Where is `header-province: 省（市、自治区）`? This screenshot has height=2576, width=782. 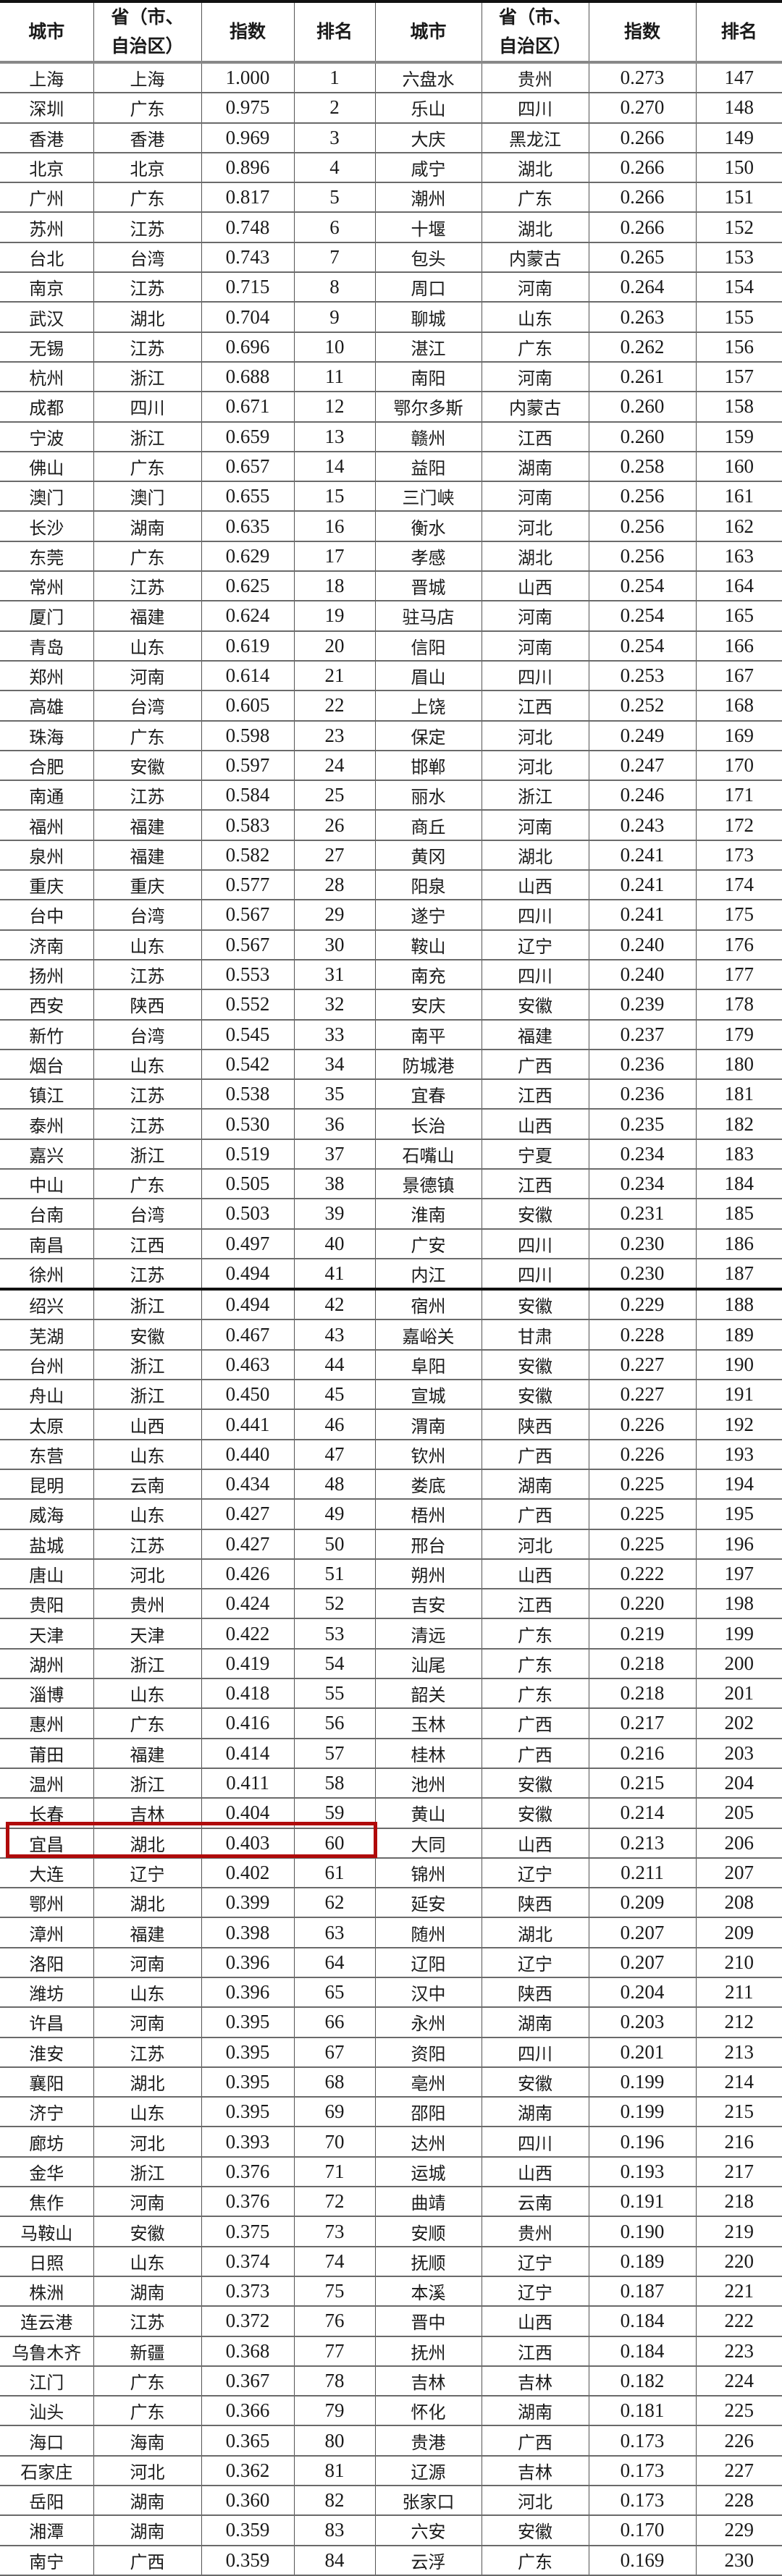
header-province: 省（市、自治区） is located at coordinates (535, 32).